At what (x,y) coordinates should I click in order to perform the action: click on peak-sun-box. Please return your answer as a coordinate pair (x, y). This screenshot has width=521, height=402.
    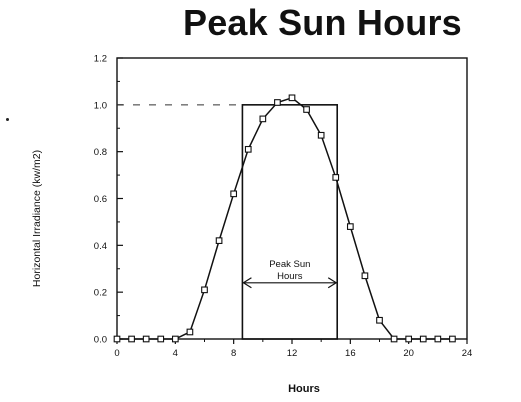
    Looking at the image, I should click on (290, 222).